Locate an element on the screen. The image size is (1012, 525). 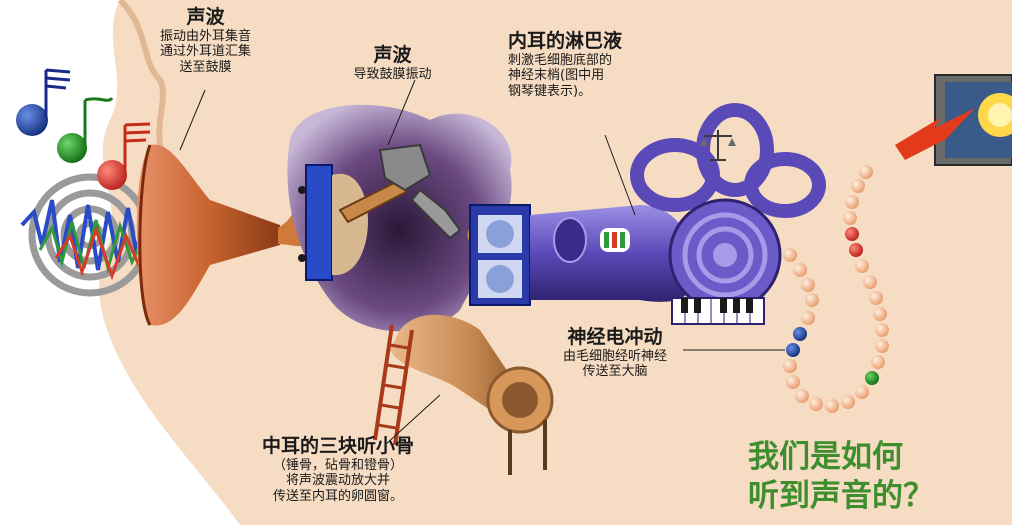
label-eardrum-sound-line: 导致鼓膜振动 is located at coordinates (392, 74).